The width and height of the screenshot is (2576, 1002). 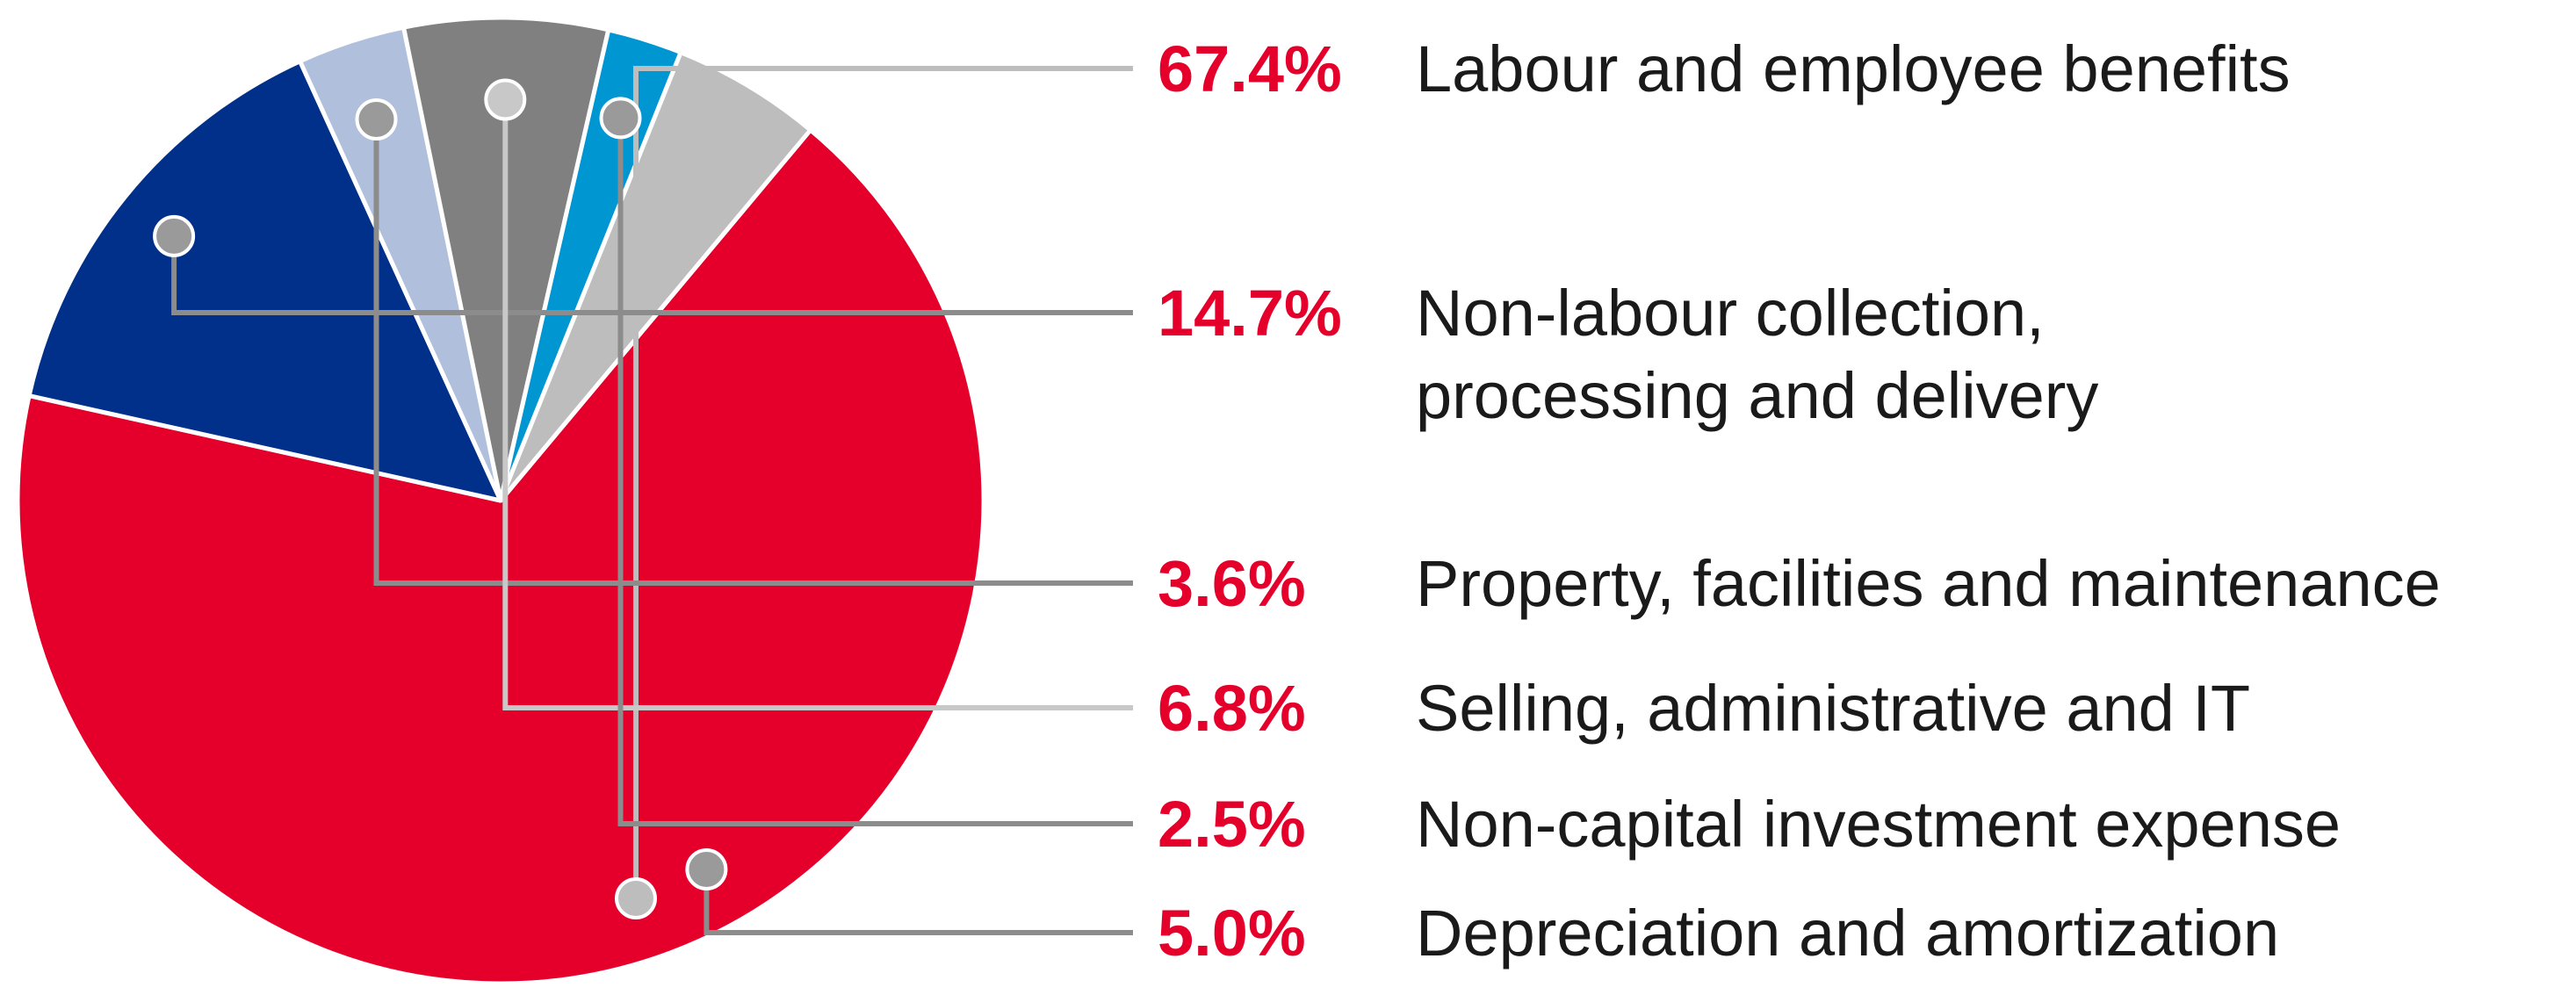 What do you see at coordinates (636, 898) in the screenshot?
I see `leader-dot-labour-and-employee-benefits` at bounding box center [636, 898].